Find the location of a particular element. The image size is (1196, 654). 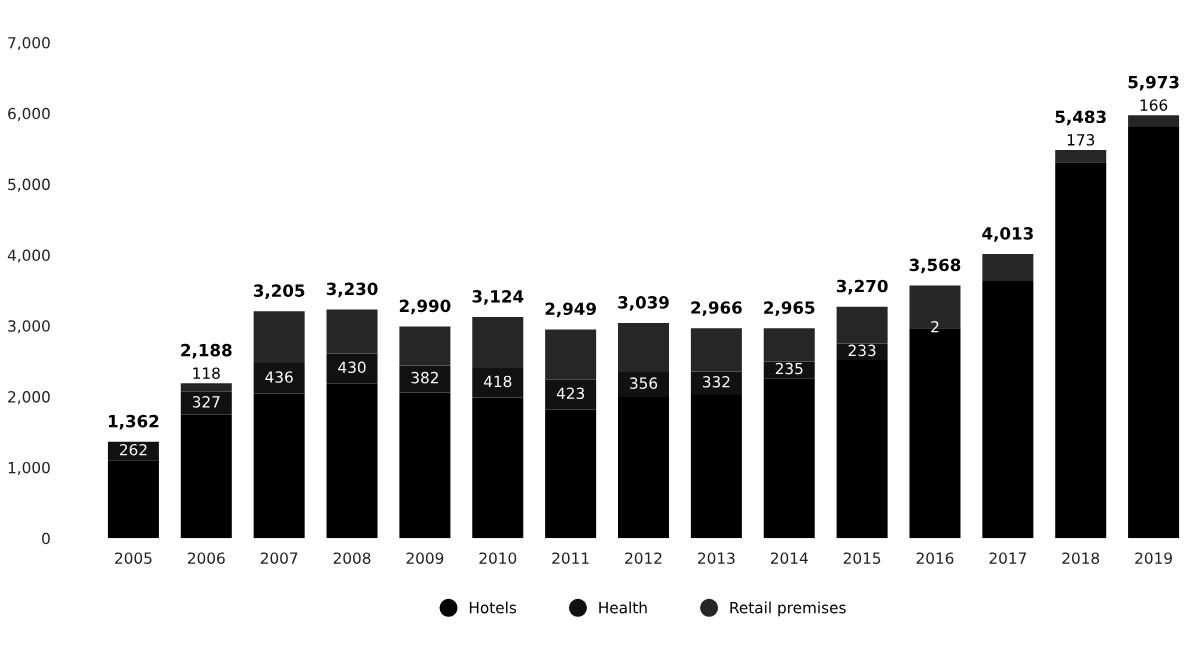

y-tick-label: 2,000 is located at coordinates (29, 398).